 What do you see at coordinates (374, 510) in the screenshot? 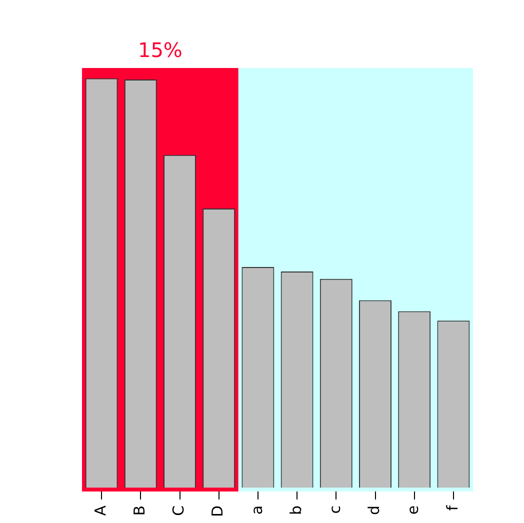
I see `x-tick-label: d` at bounding box center [374, 510].